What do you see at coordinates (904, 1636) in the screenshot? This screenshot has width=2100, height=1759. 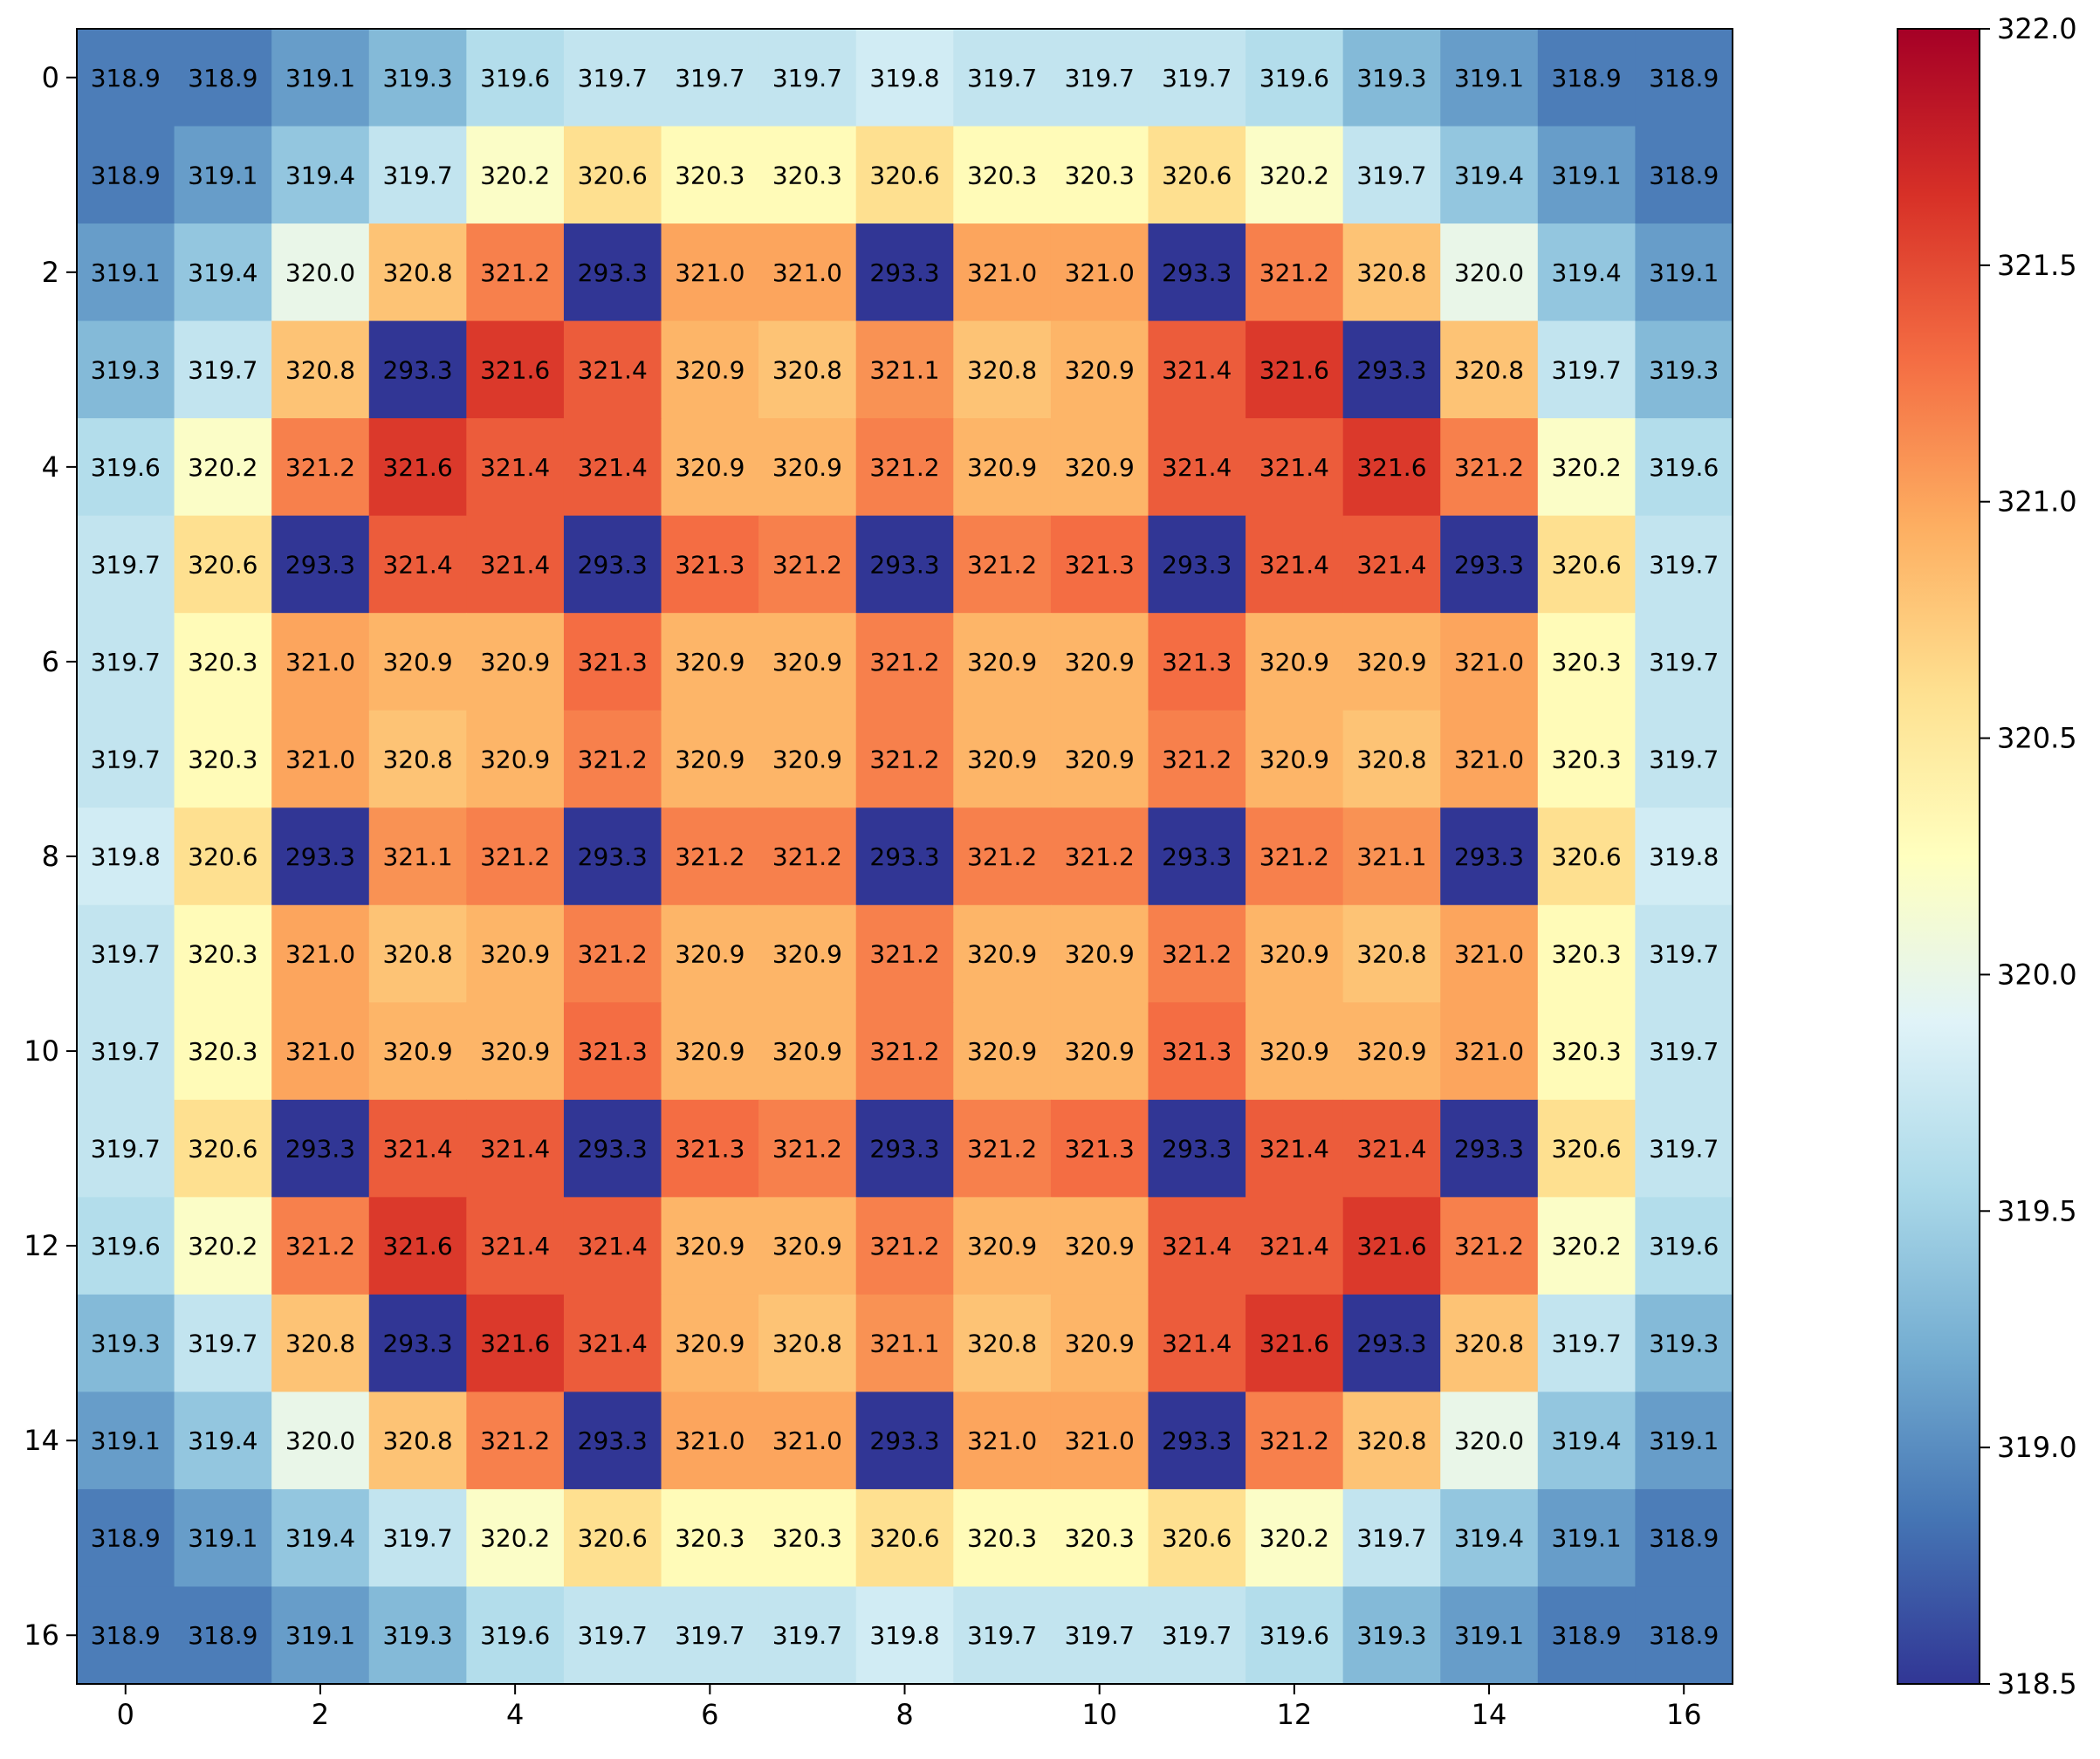 I see `heatmap-cell-label: 319.8` at bounding box center [904, 1636].